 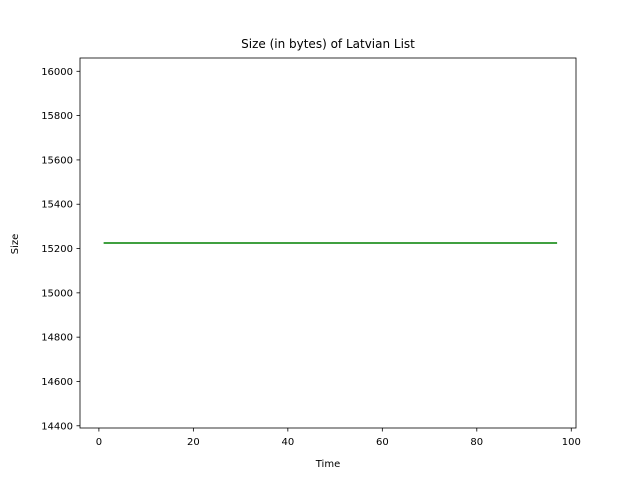 What do you see at coordinates (382, 442) in the screenshot?
I see `x-tick-label-60: 60` at bounding box center [382, 442].